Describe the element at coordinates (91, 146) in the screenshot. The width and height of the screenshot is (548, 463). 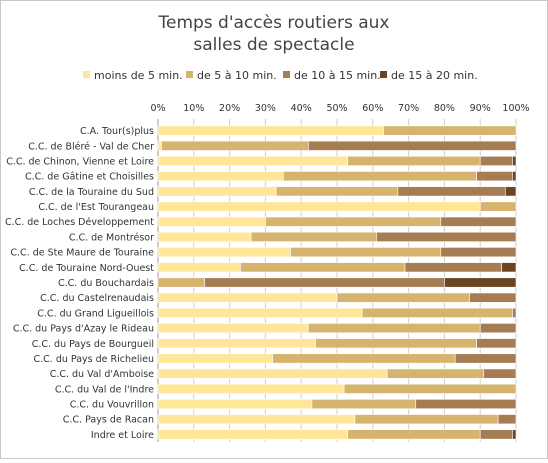
I see `category-label: C.C. de Bléré - Val de Cher` at that location.